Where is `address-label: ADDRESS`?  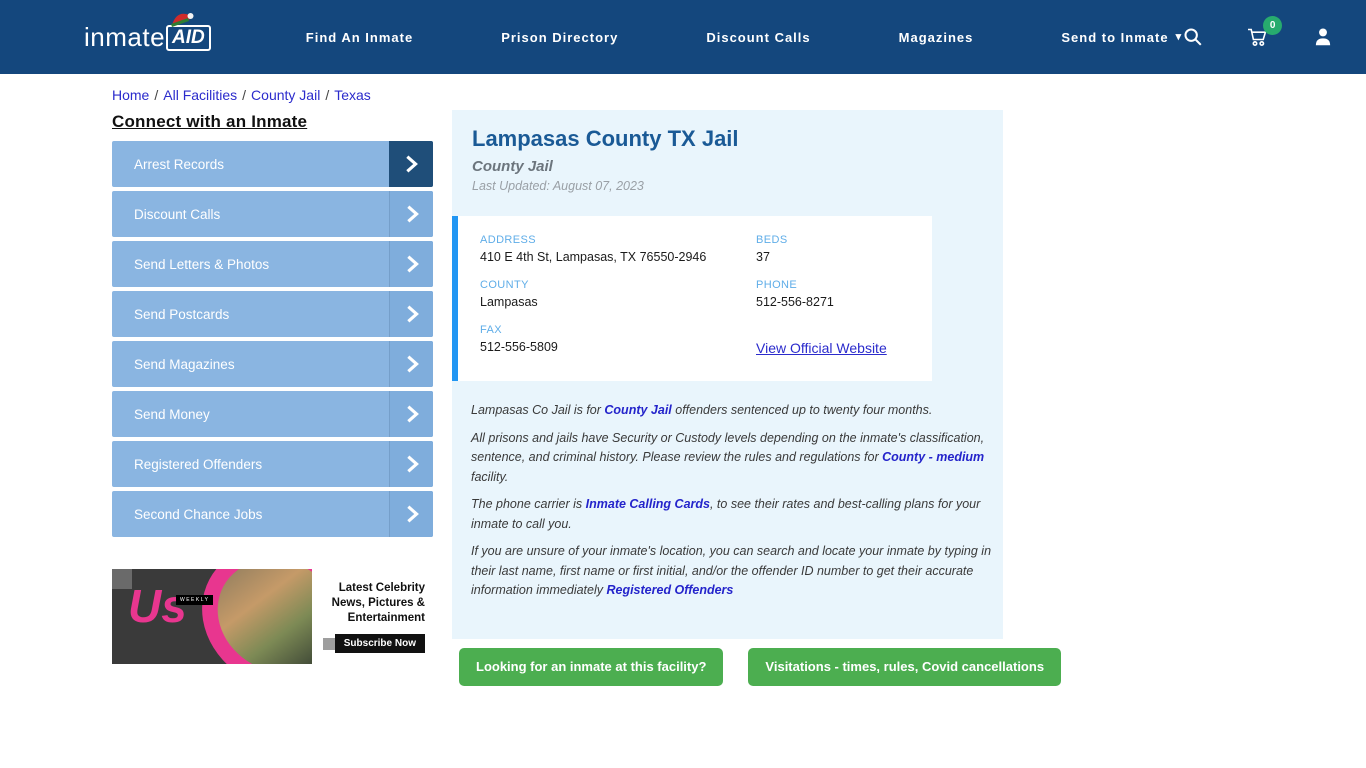
address-label: ADDRESS is located at coordinates (508, 240).